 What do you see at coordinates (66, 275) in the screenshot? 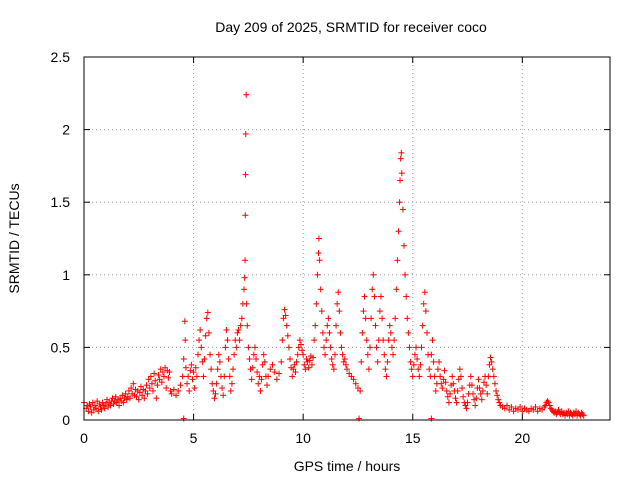
I see `y-tick-label: 1` at bounding box center [66, 275].